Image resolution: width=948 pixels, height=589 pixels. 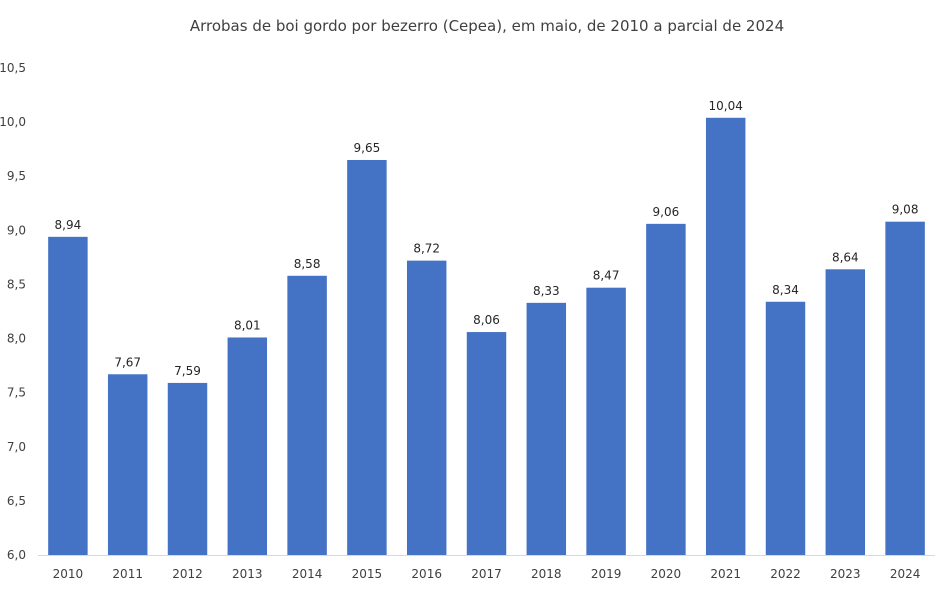 What do you see at coordinates (16, 555) in the screenshot?
I see `y-tick-label: 6,0` at bounding box center [16, 555].